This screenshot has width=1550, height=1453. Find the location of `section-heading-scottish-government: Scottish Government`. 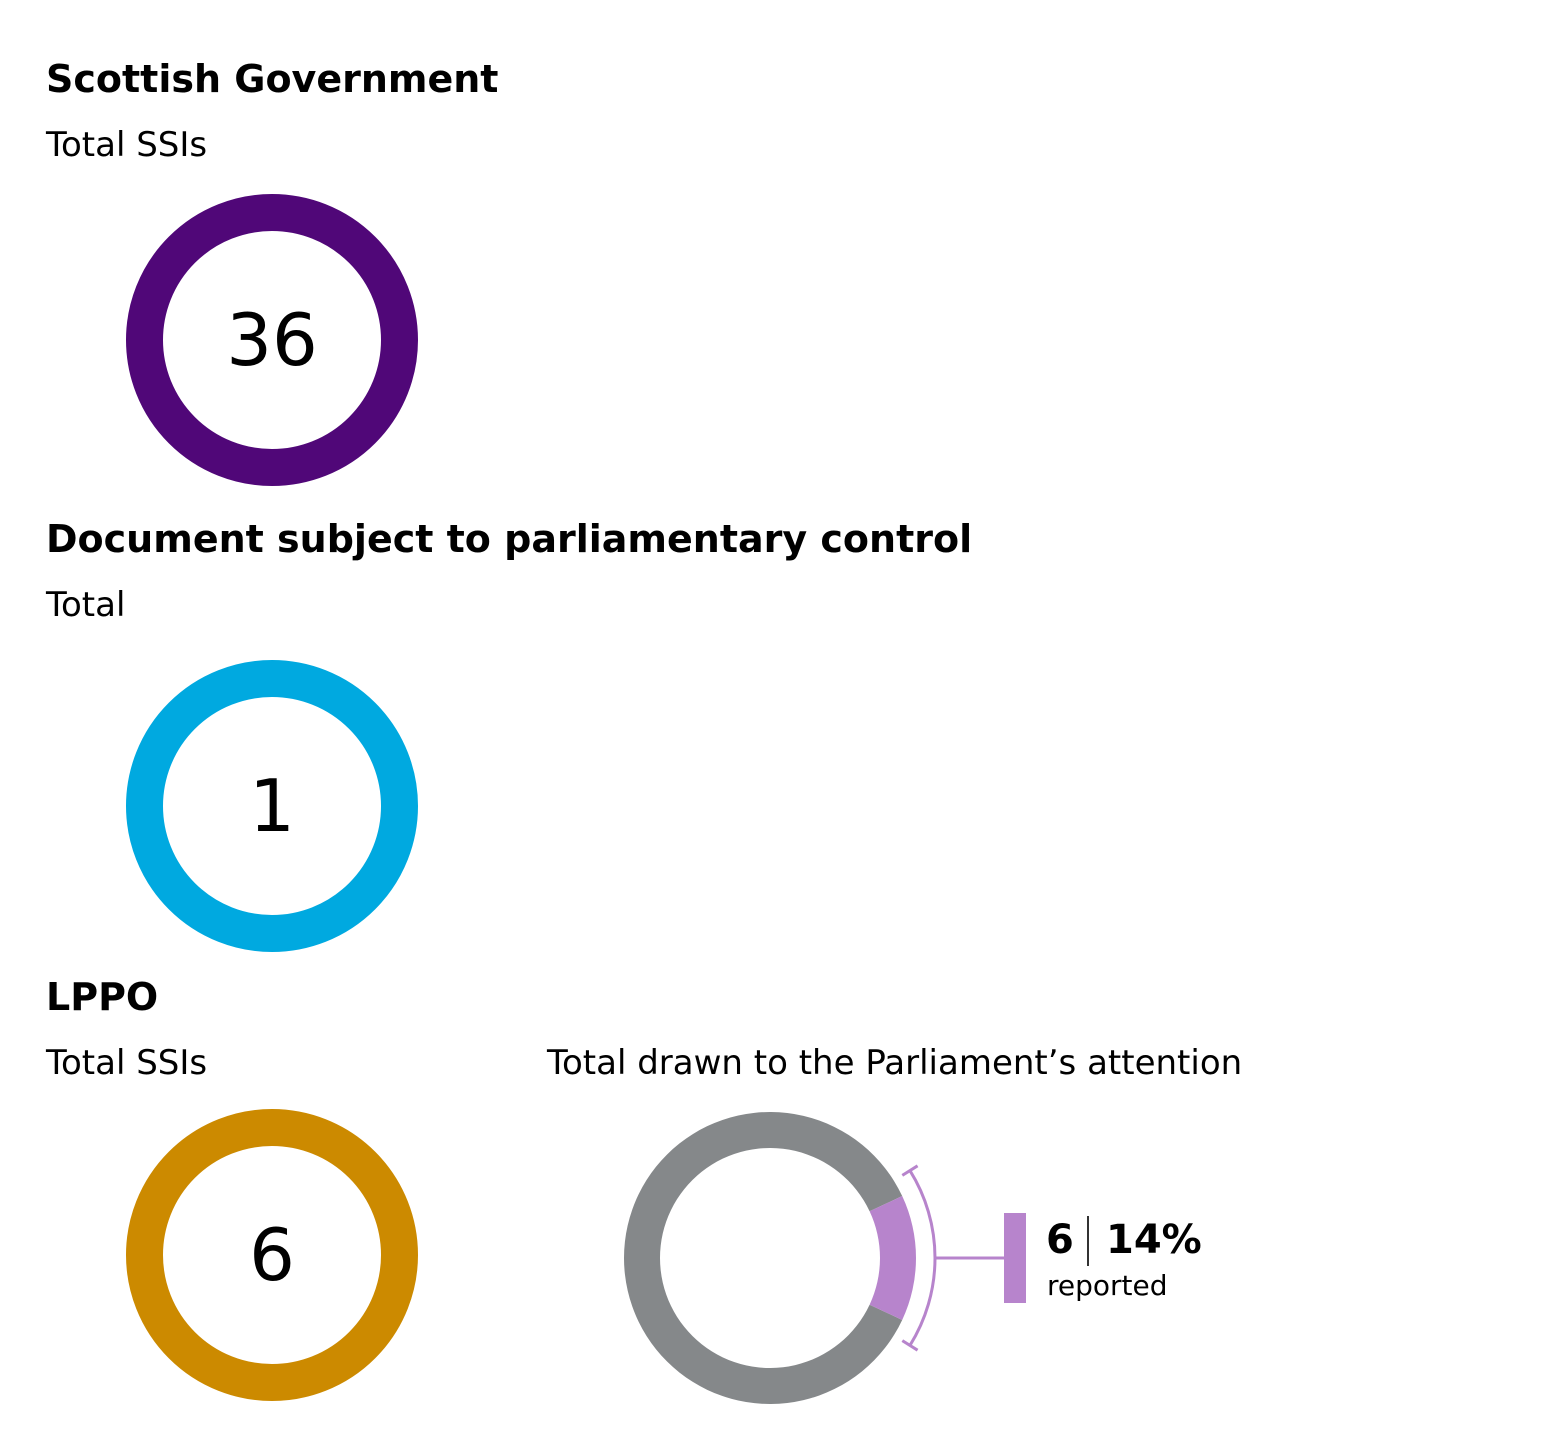

section-heading-scottish-government: Scottish Government is located at coordinates (272, 79).